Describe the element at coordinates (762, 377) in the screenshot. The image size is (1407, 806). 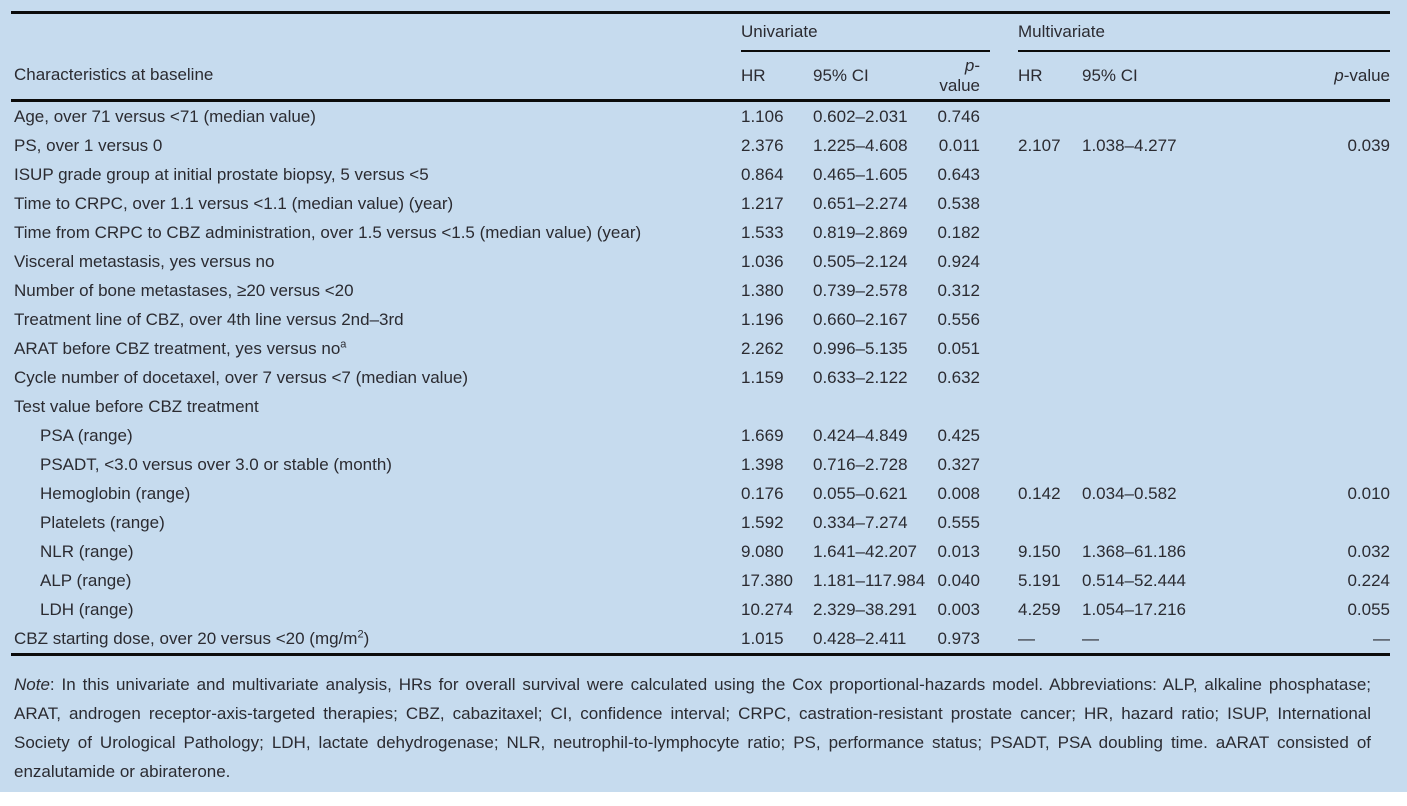
I see `uni-hr-cell: 1.159` at that location.